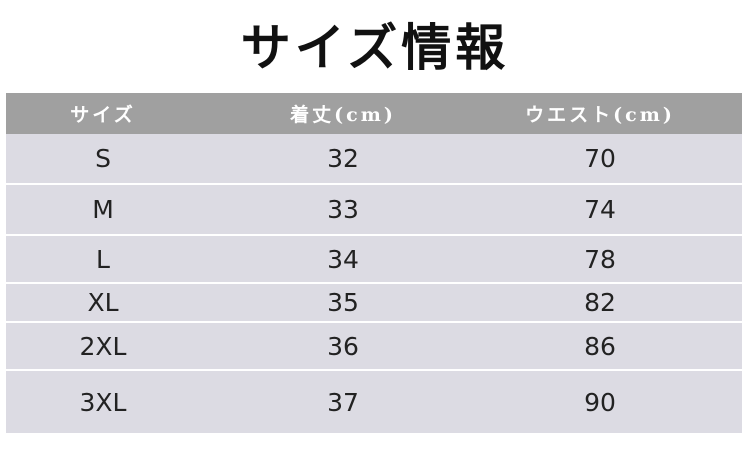 This screenshot has width=750, height=465. I want to click on table-row: S 32 70, so click(374, 159).